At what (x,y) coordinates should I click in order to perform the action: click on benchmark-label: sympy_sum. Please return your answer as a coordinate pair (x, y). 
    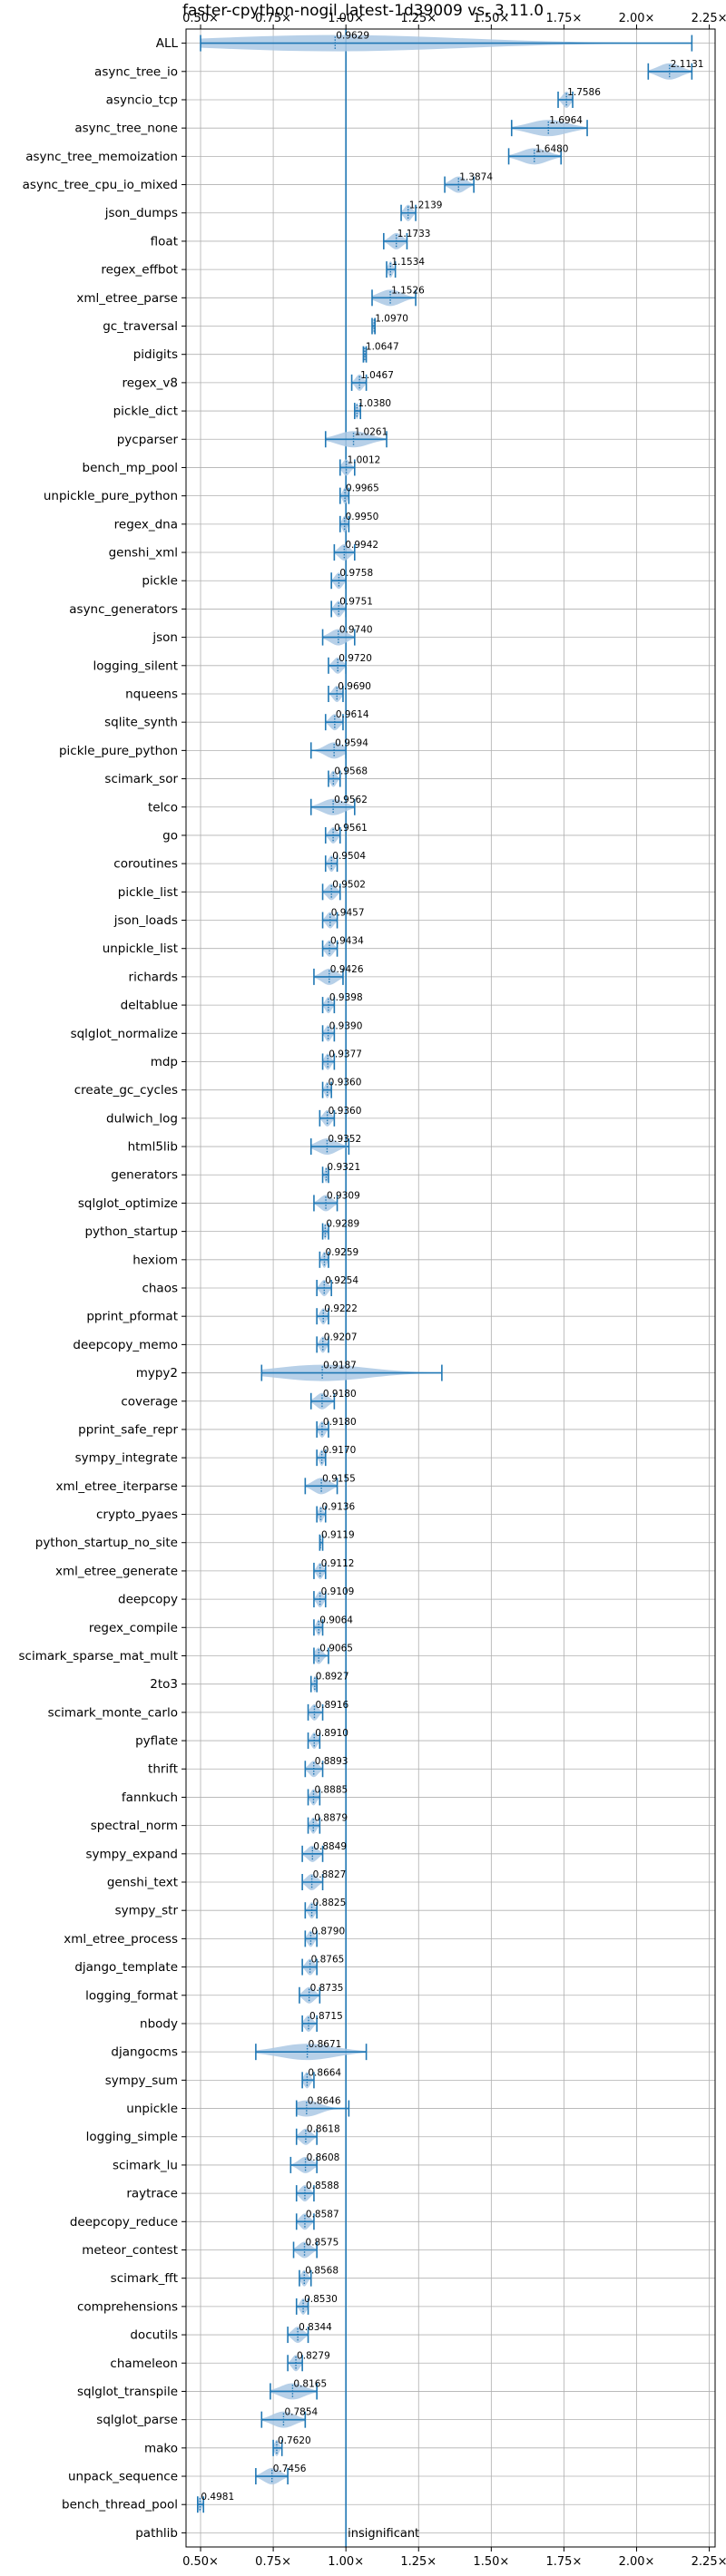
    Looking at the image, I should click on (141, 2080).